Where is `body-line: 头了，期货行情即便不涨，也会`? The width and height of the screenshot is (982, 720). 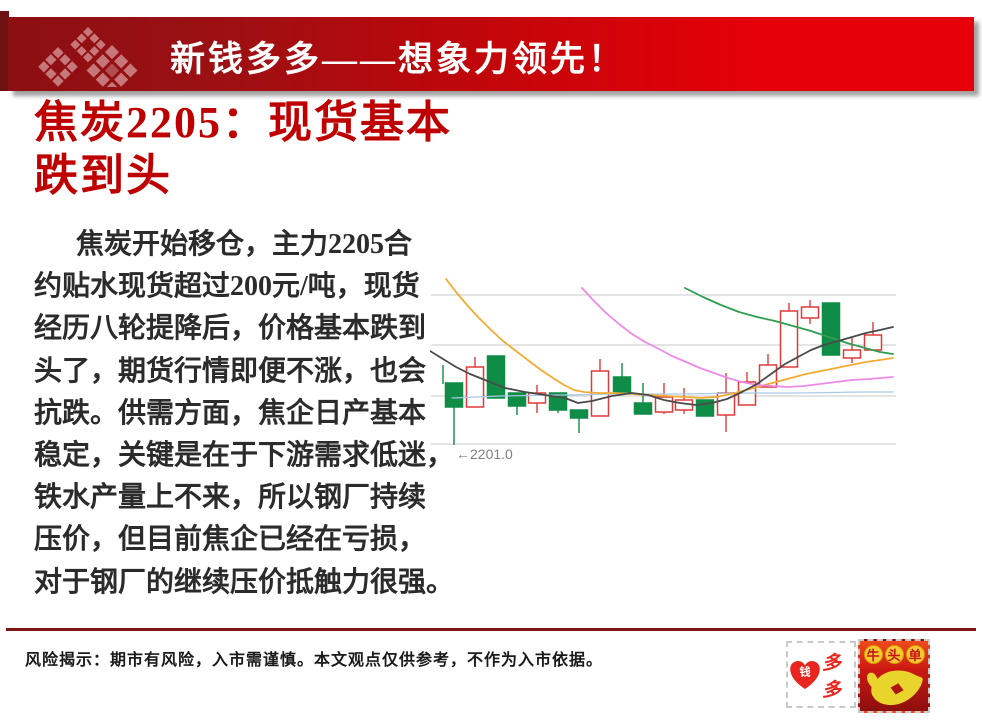 body-line: 头了，期货行情即便不涨，也会 is located at coordinates (230, 371).